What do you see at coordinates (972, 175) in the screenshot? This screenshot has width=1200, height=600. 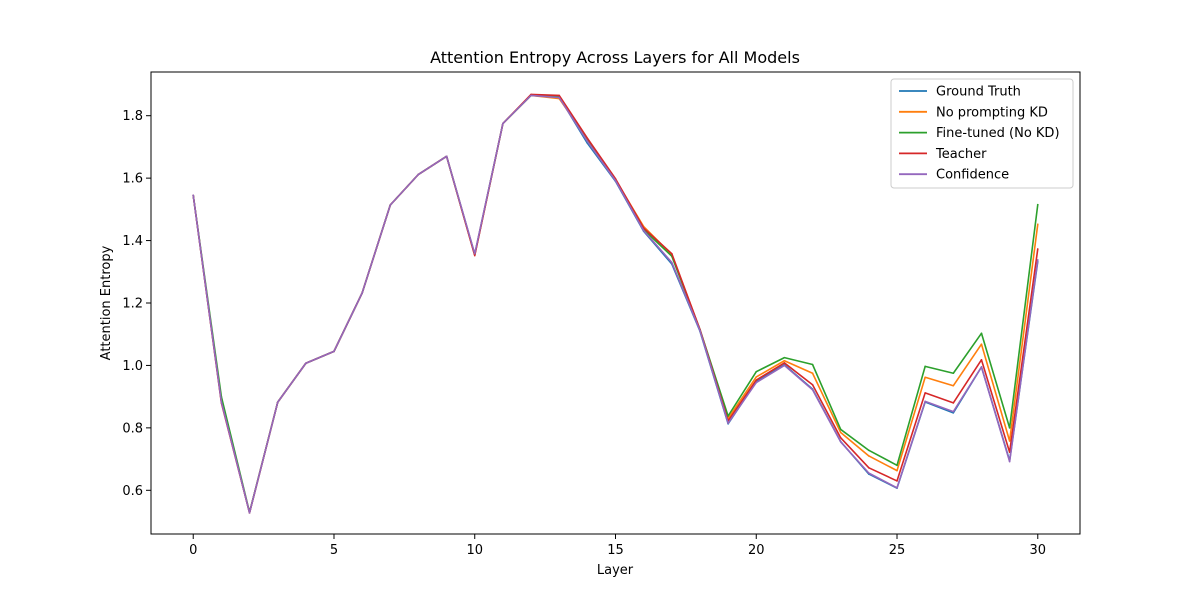 I see `legend-label: Confidence` at bounding box center [972, 175].